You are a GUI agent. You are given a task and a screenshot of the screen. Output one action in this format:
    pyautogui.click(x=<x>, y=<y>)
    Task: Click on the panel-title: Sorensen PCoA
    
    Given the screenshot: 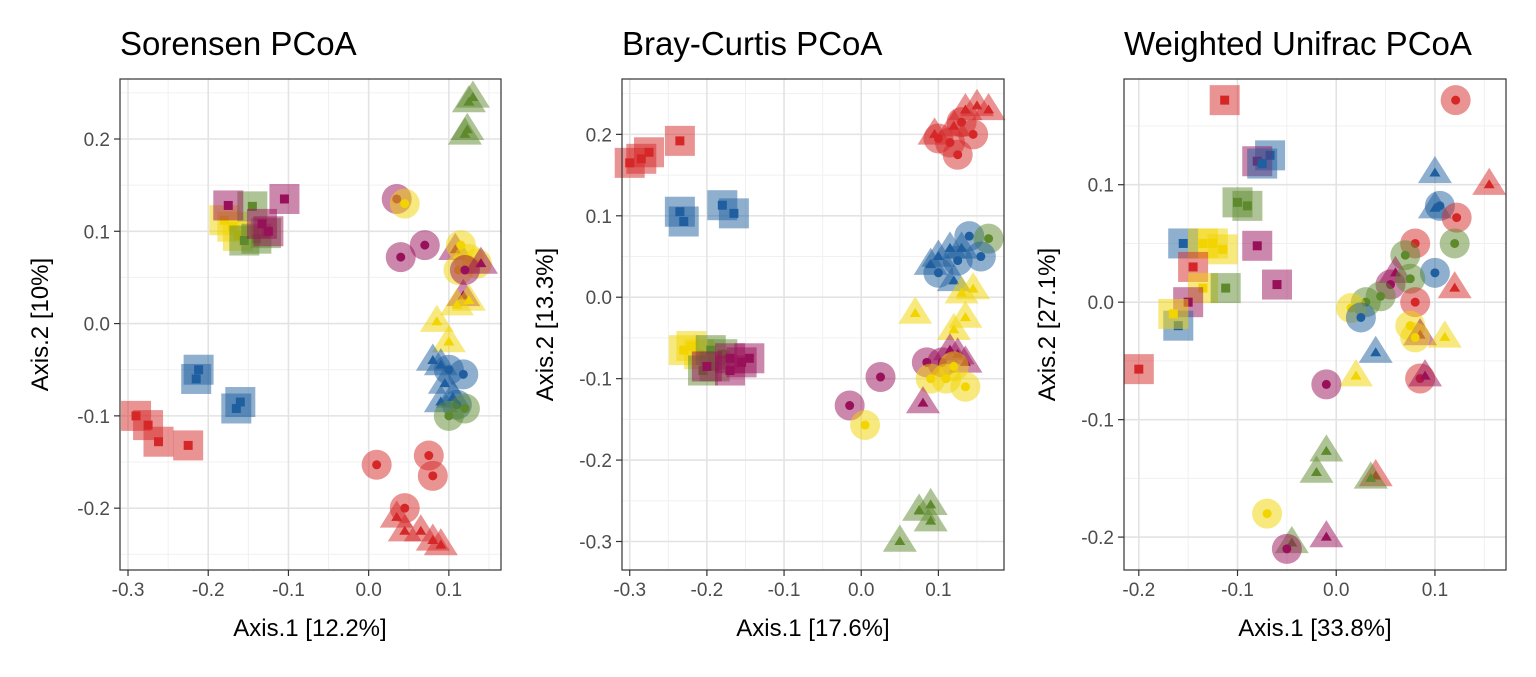 What is the action you would take?
    pyautogui.click(x=238, y=43)
    